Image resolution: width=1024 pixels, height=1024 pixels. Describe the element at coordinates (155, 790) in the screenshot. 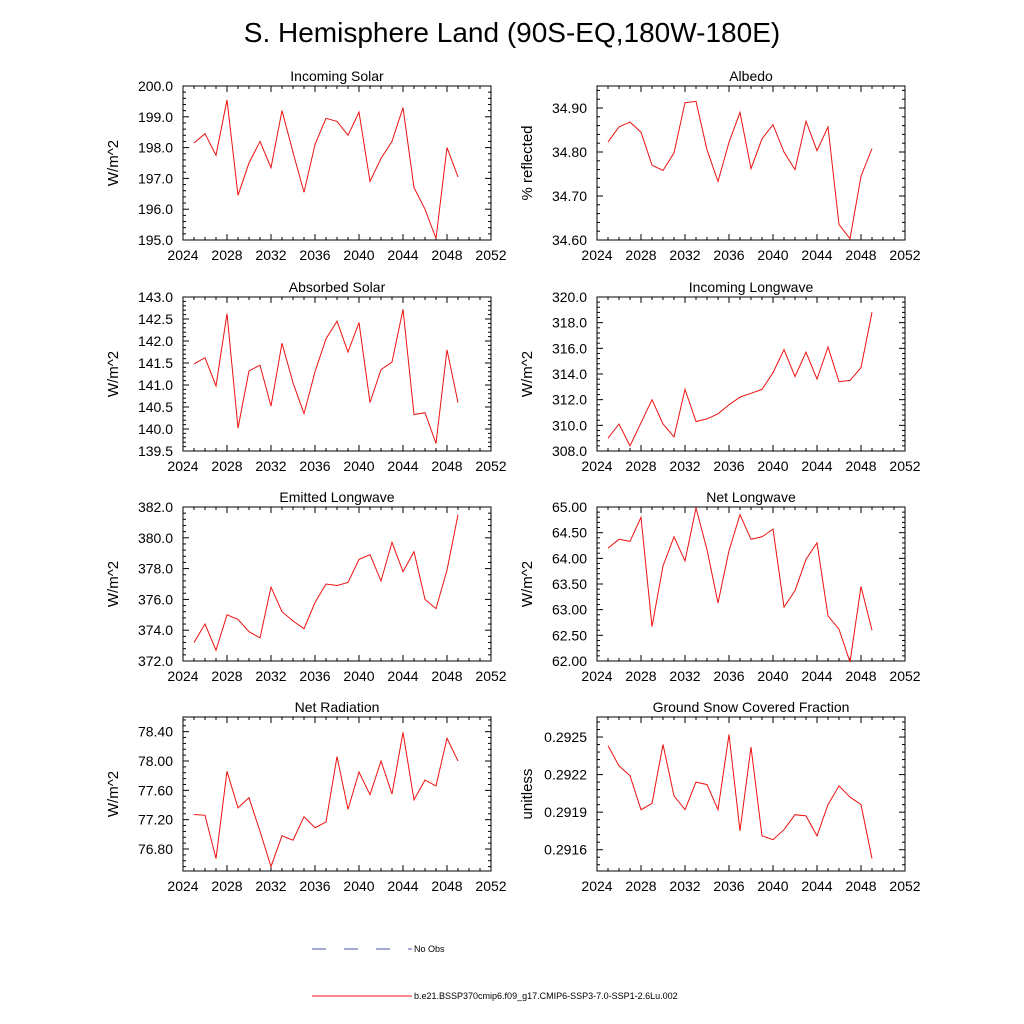

I see `y-tick-label: 77.60` at that location.